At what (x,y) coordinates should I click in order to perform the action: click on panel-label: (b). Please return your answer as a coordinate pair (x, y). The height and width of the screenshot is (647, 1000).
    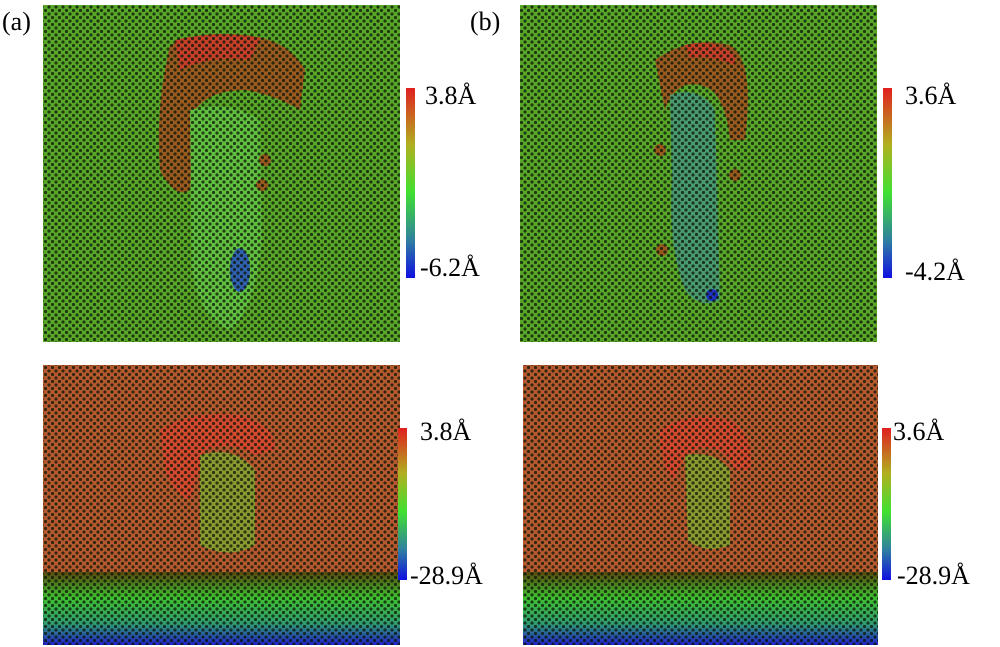
    Looking at the image, I should click on (485, 21).